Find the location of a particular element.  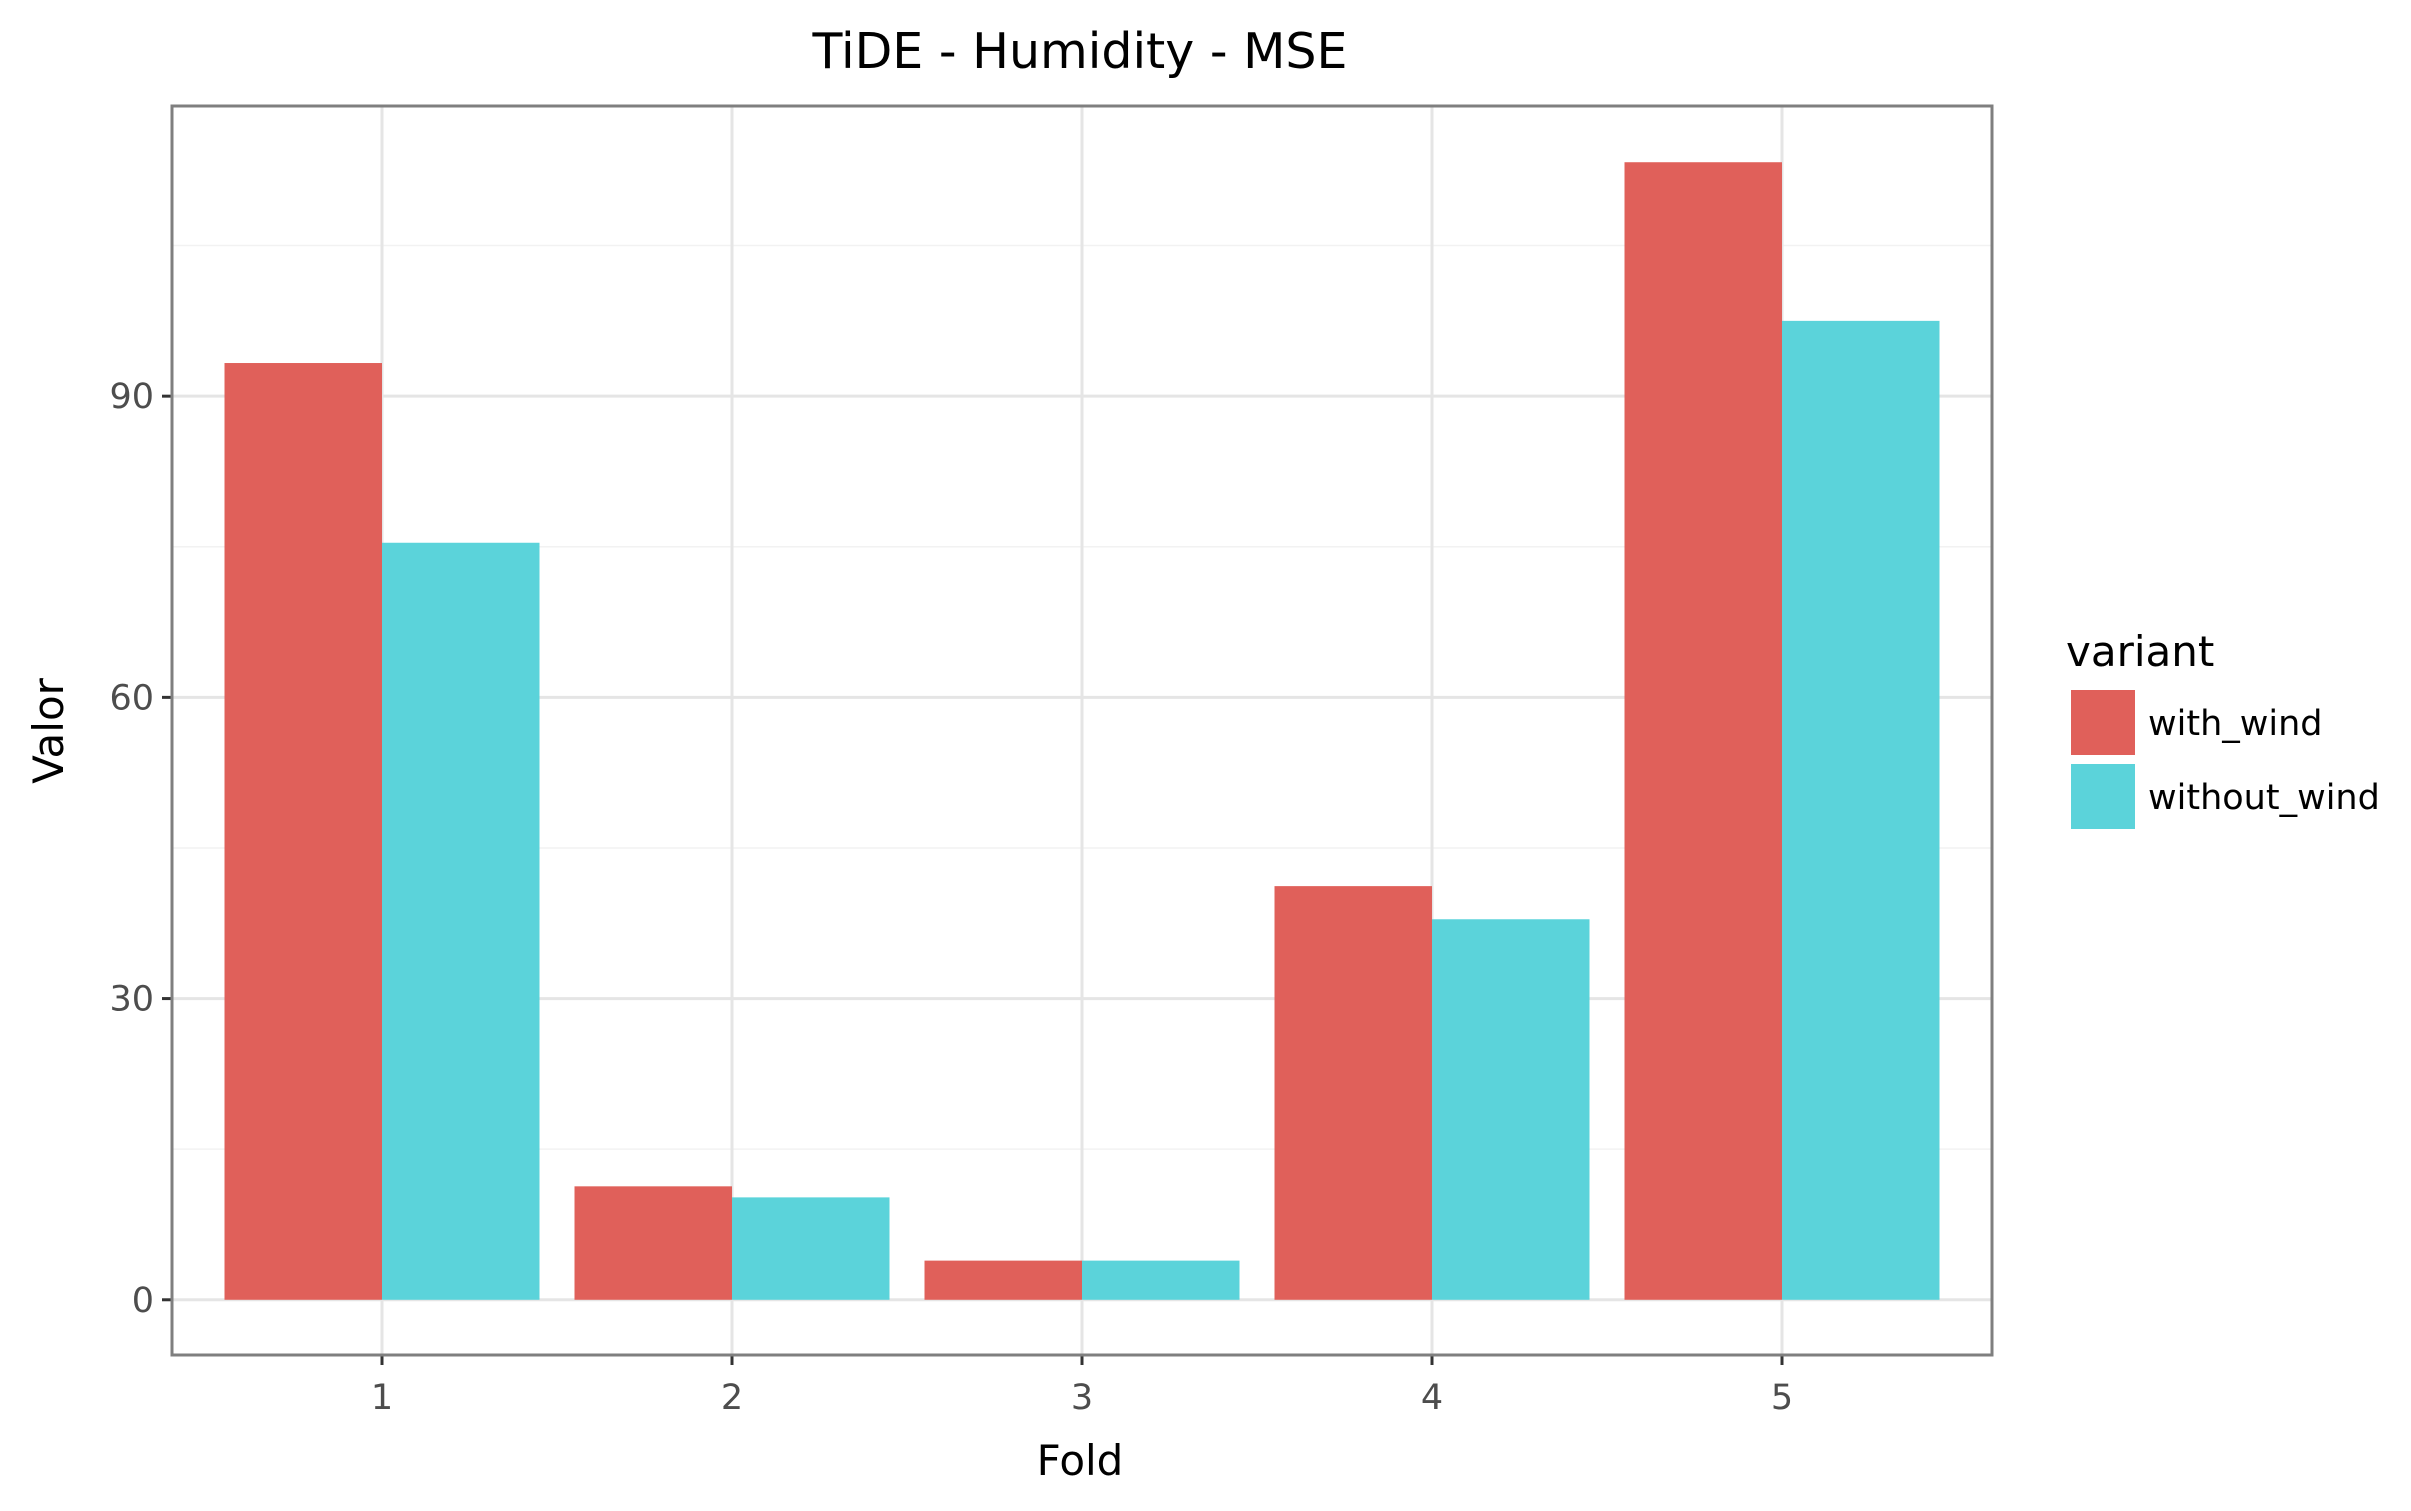

x-axis-title: Fold is located at coordinates (1080, 1460).